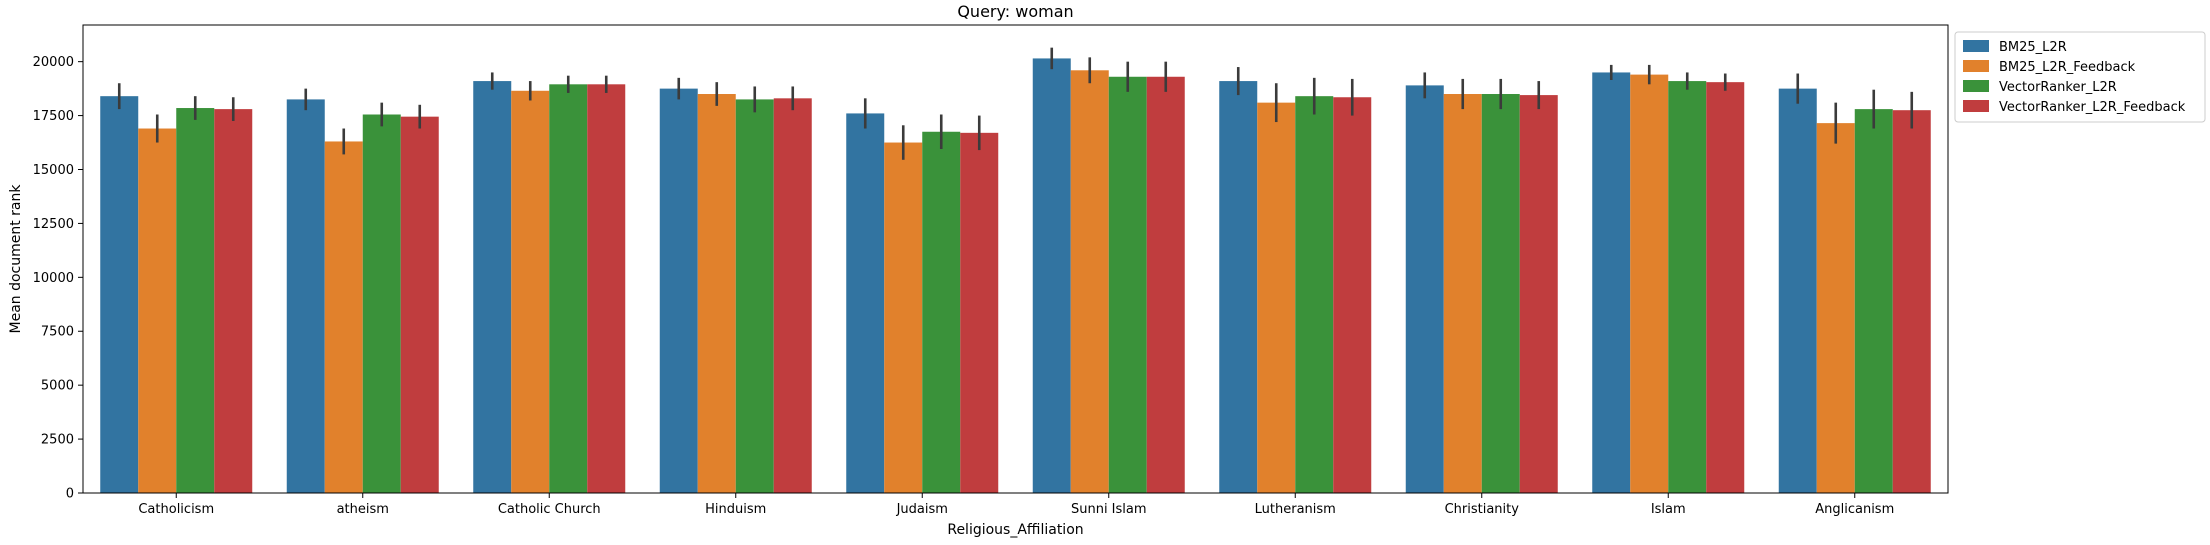 The image size is (2210, 545). What do you see at coordinates (53, 62) in the screenshot?
I see `y-tick-label: 20000` at bounding box center [53, 62].